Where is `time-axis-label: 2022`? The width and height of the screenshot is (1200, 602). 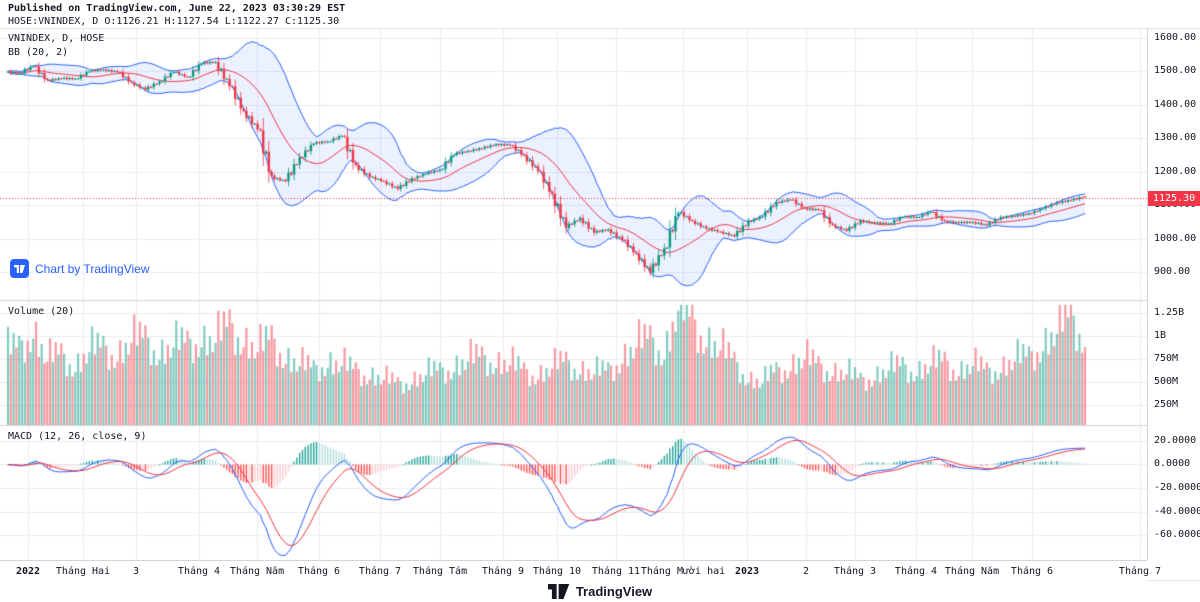 time-axis-label: 2022 is located at coordinates (28, 571).